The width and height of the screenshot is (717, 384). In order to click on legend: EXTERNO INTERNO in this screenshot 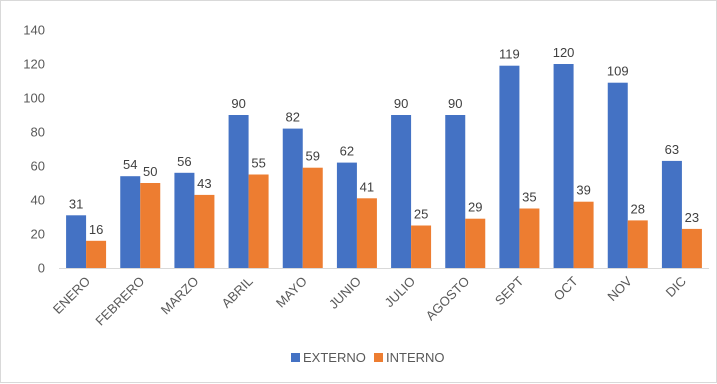, I will do `click(368, 357)`.